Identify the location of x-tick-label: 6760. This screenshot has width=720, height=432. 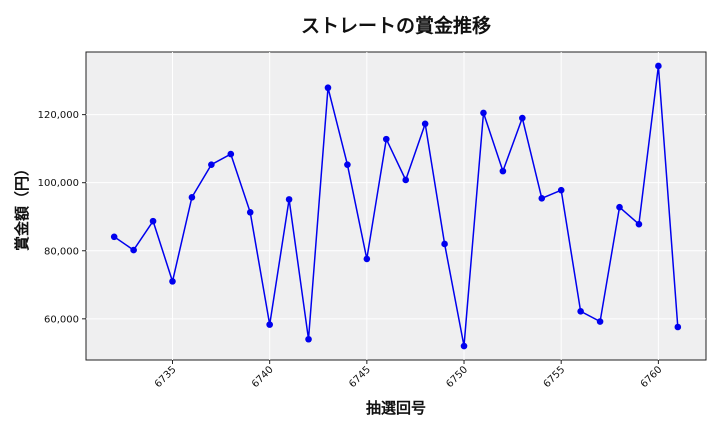
(652, 377).